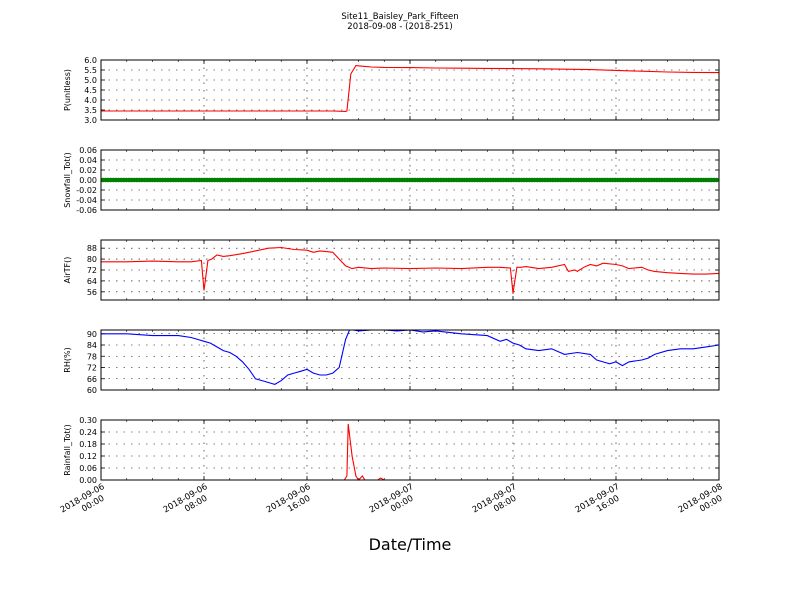 The width and height of the screenshot is (800, 600). Describe the element at coordinates (88, 160) in the screenshot. I see `y-tick-label: 0.04` at that location.